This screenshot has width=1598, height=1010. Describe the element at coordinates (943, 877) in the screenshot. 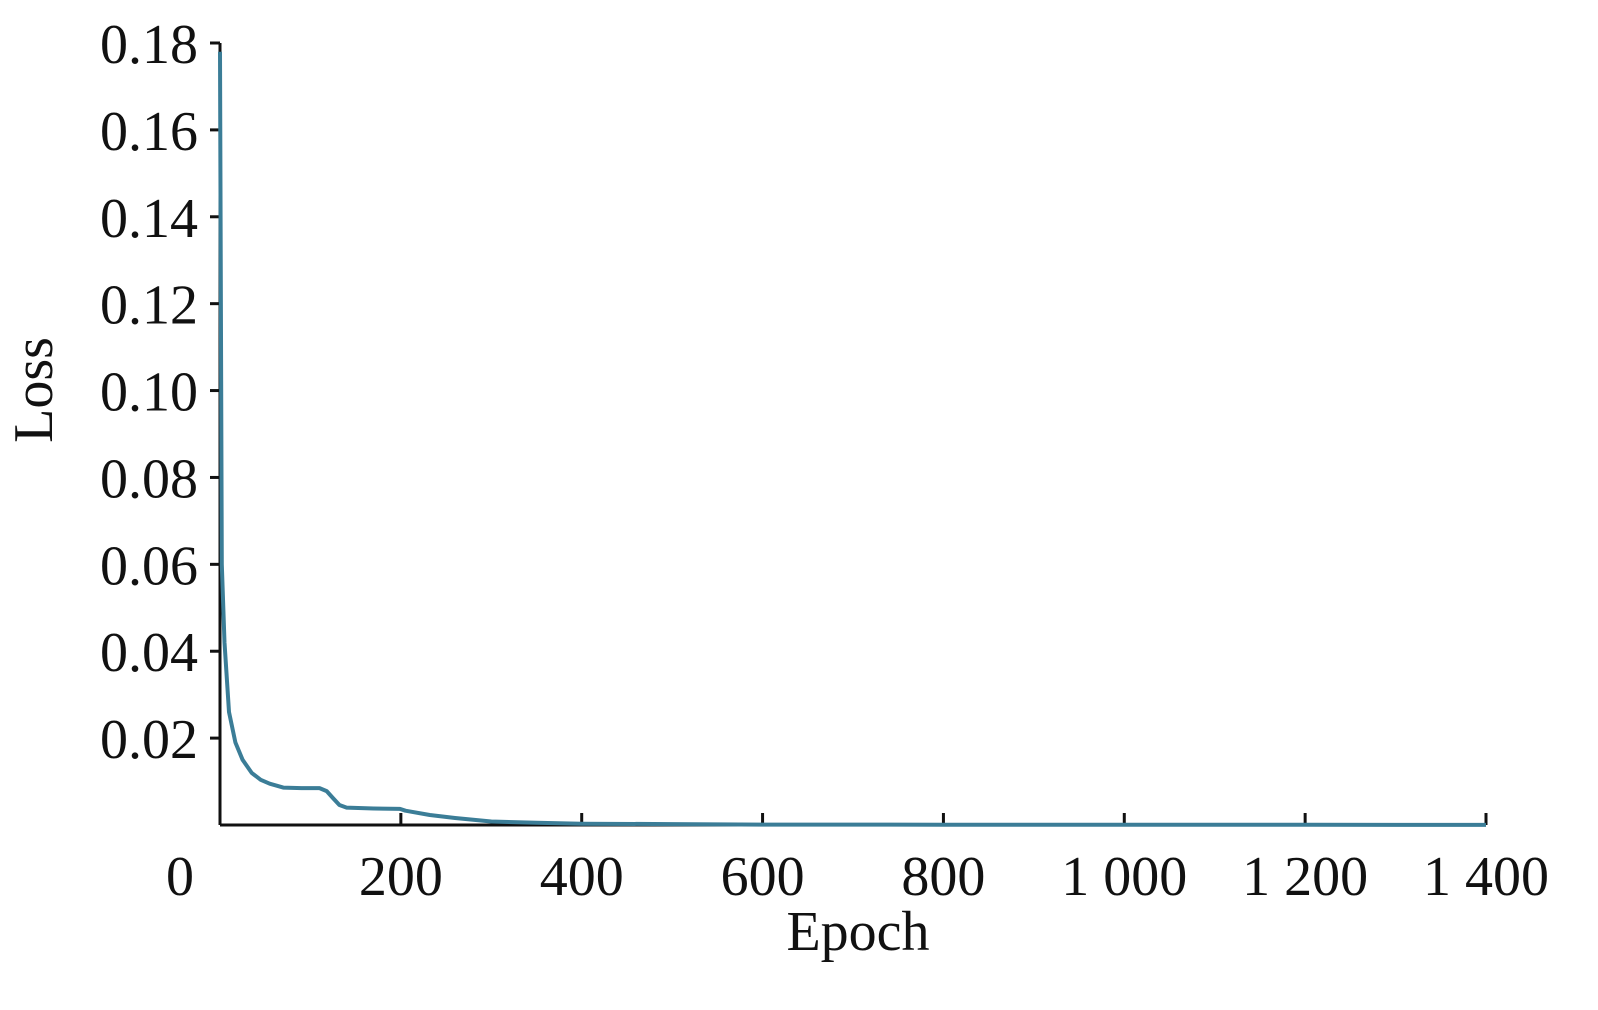

I see `x-tick-label: 800` at that location.